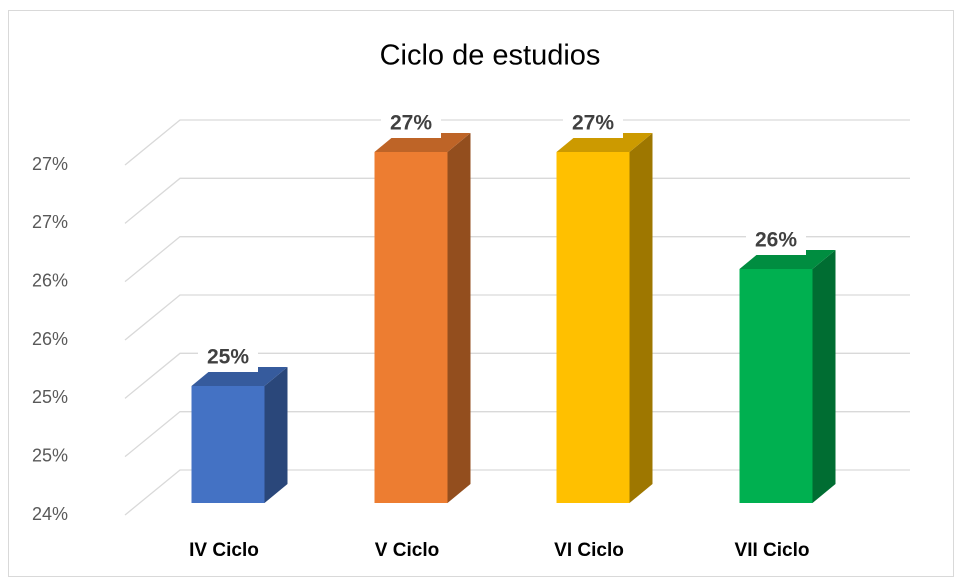 Image resolution: width=955 pixels, height=578 pixels. I want to click on data-label: 26%, so click(776, 240).